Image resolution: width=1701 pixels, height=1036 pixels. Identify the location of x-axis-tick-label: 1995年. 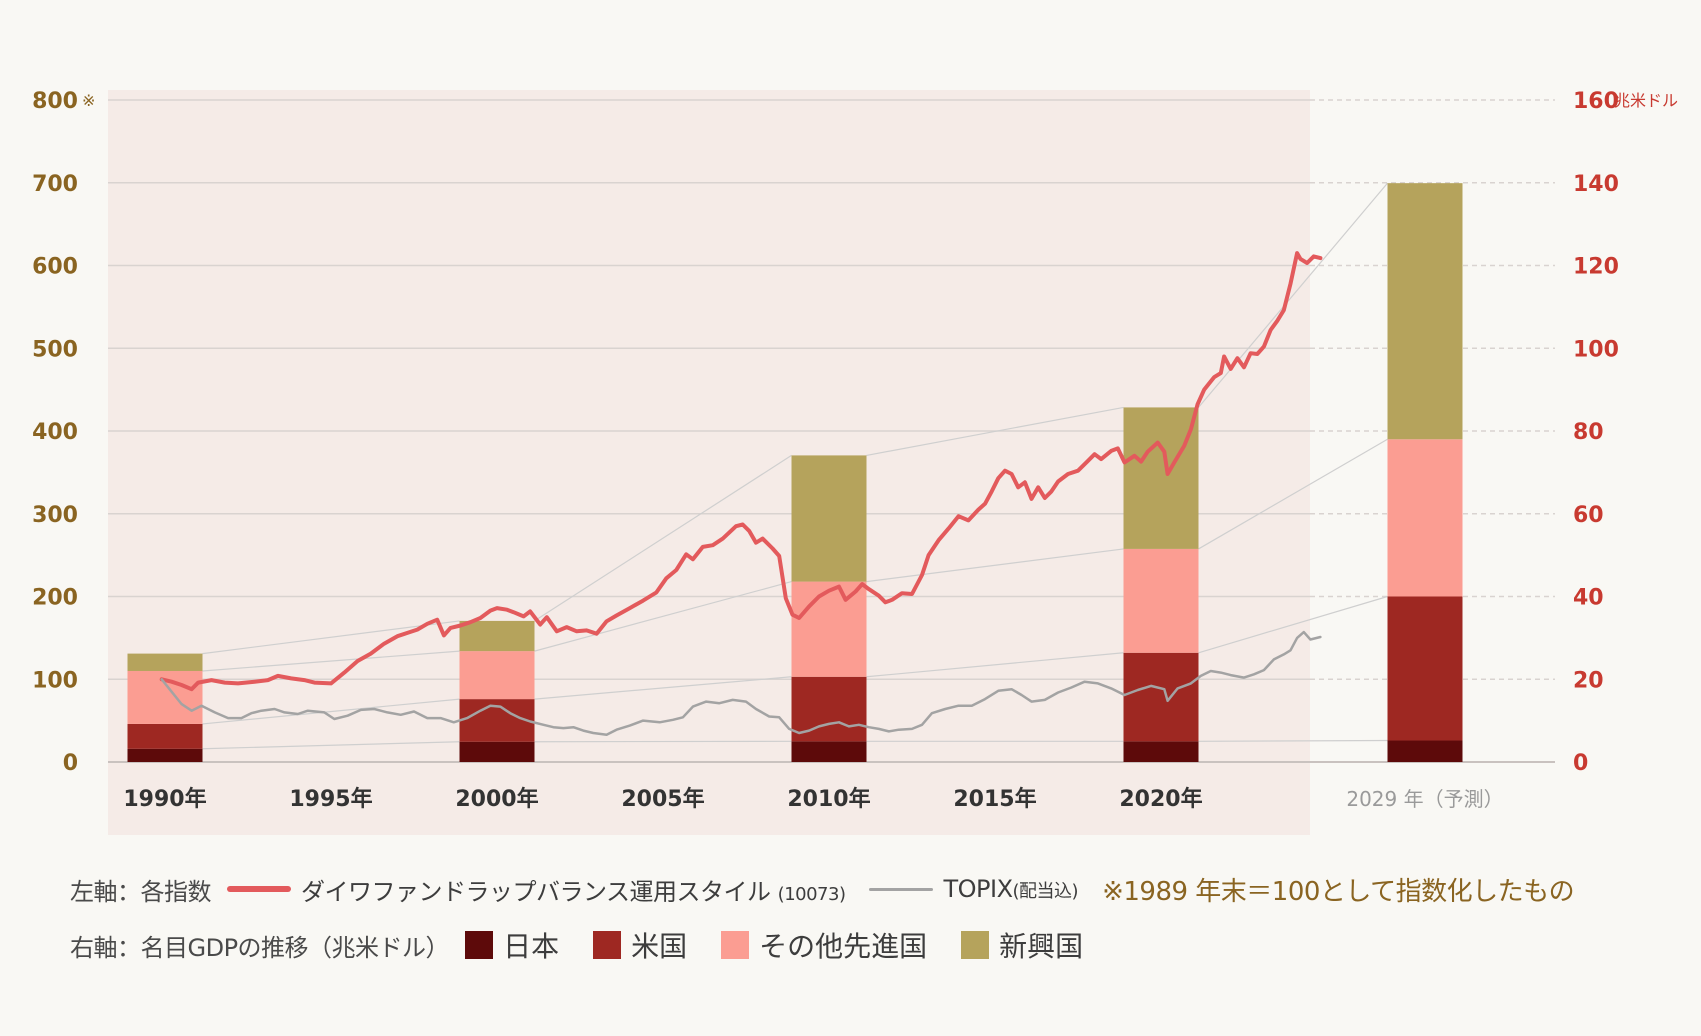
(330, 799).